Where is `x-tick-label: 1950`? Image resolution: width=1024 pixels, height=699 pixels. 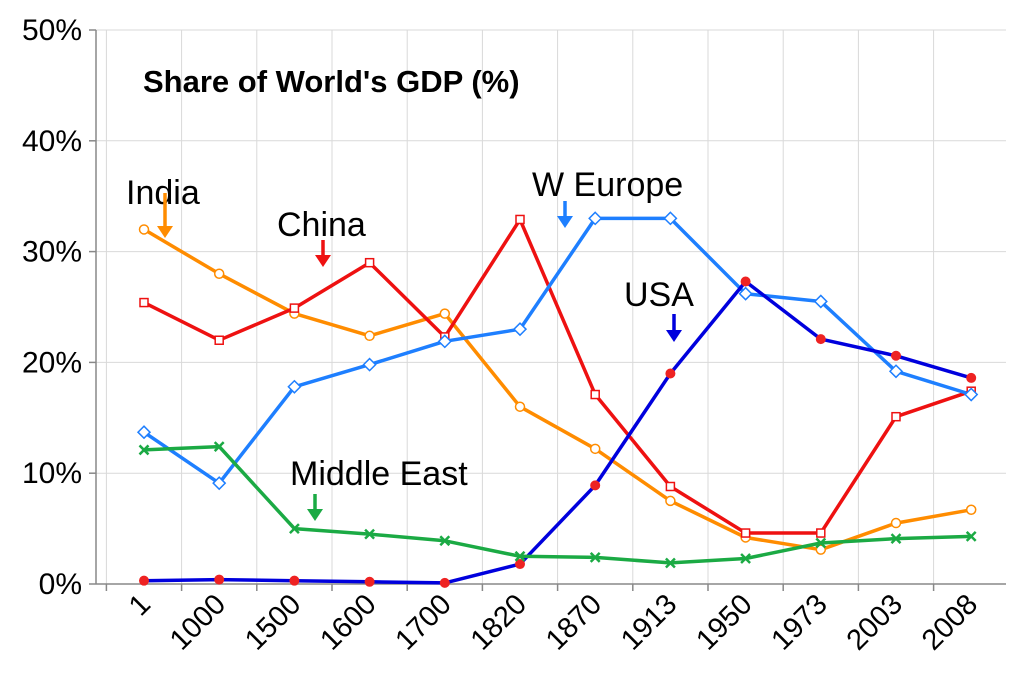
x-tick-label: 1950 is located at coordinates (724, 622).